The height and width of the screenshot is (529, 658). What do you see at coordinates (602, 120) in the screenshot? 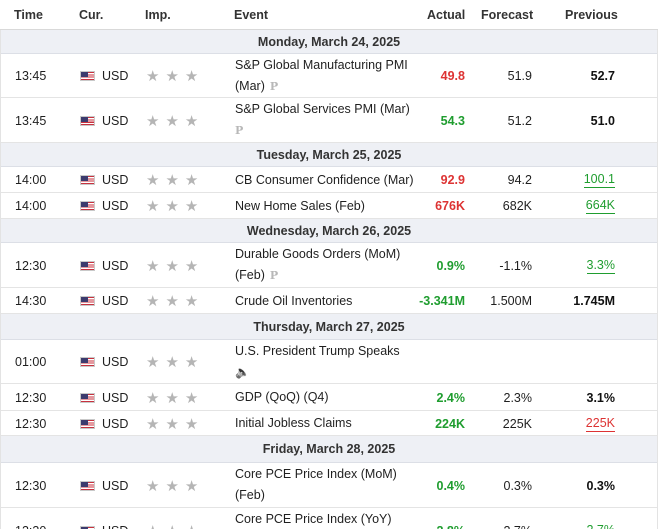
I see `previous-value: 51.0` at bounding box center [602, 120].